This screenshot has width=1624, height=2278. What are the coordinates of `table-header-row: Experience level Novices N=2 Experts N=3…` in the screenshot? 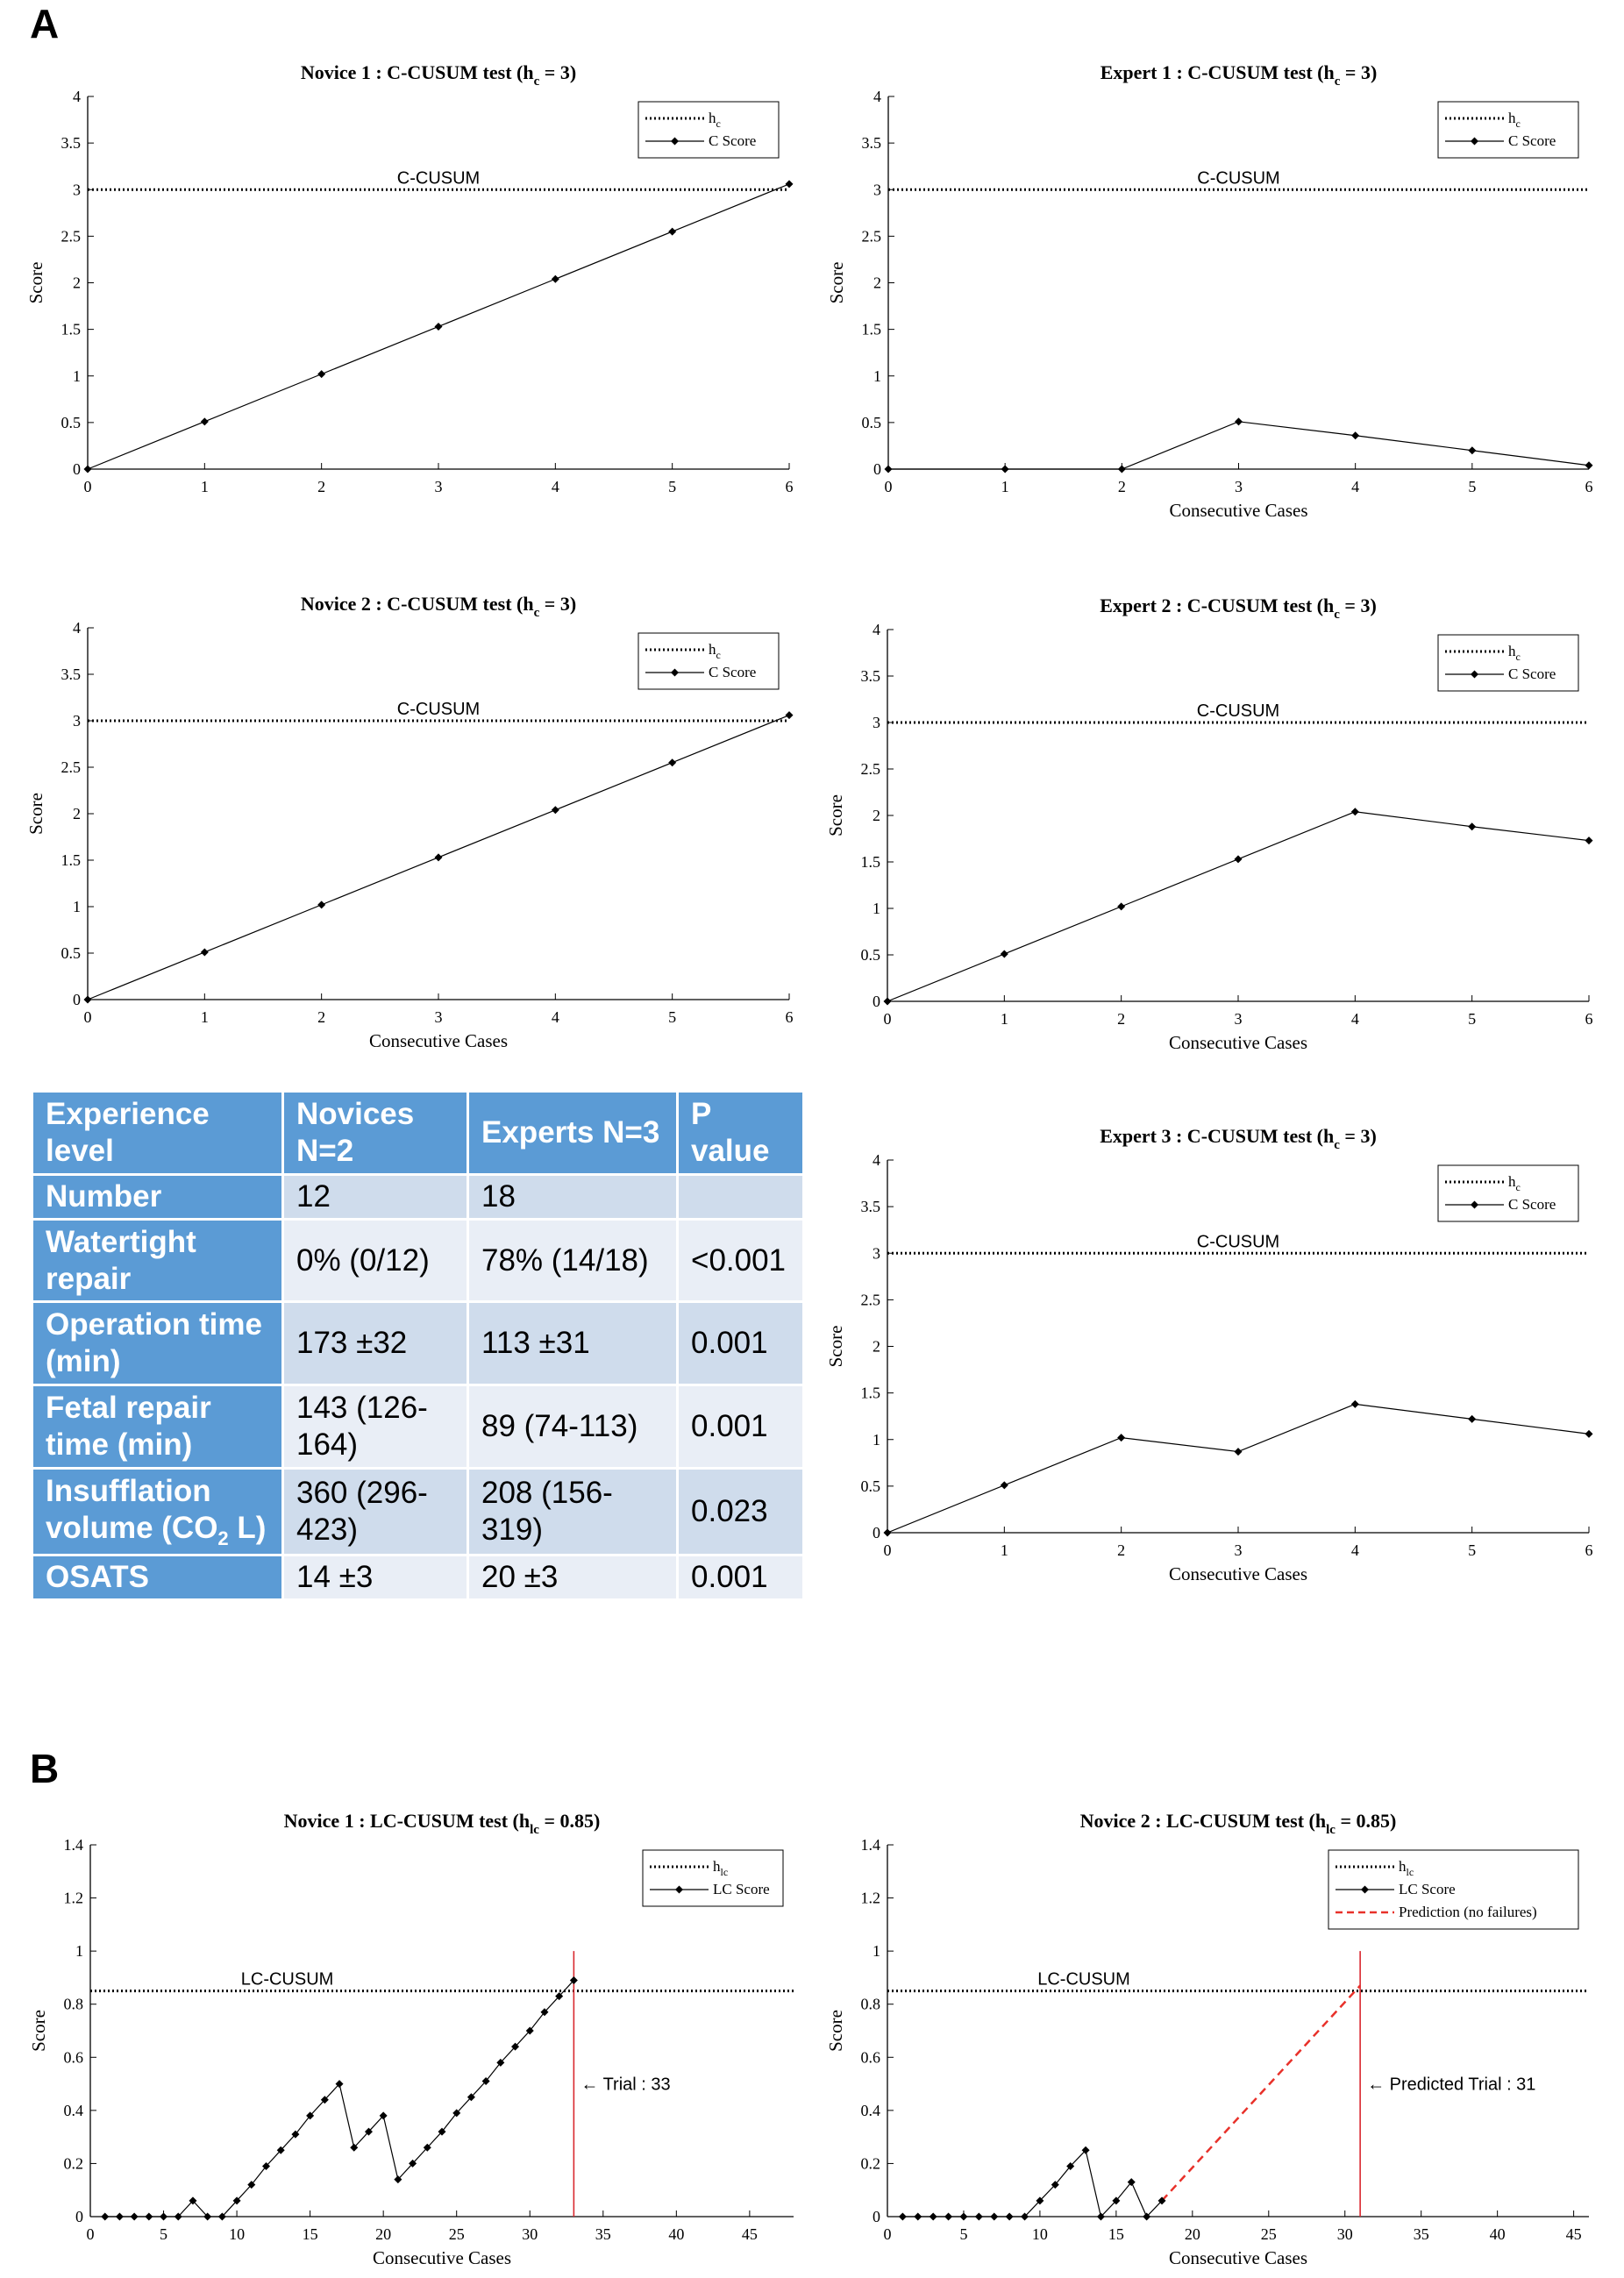 It's located at (419, 1134).